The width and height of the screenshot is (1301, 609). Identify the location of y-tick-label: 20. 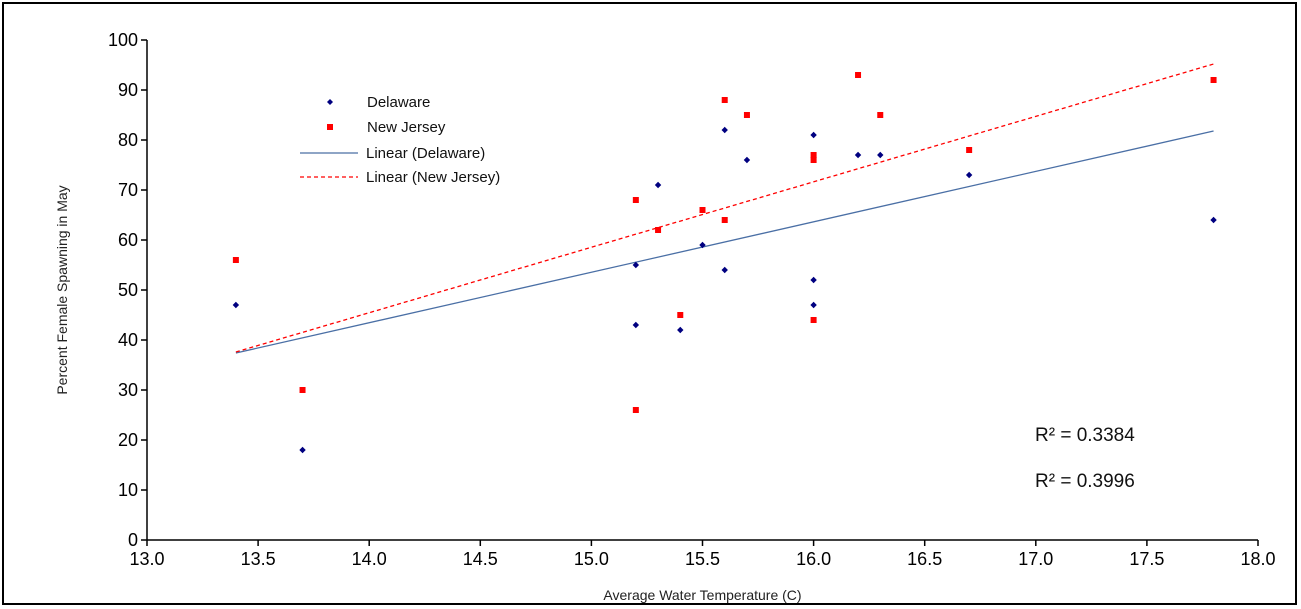
(128, 440).